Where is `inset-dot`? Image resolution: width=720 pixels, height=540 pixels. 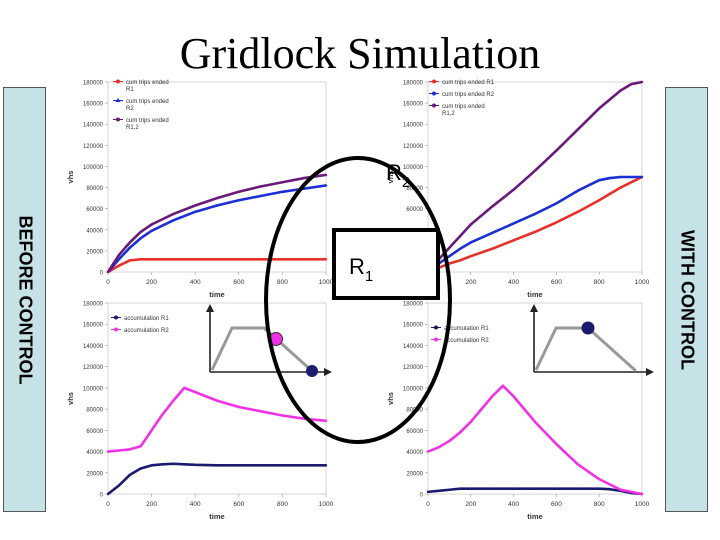
inset-dot is located at coordinates (588, 328).